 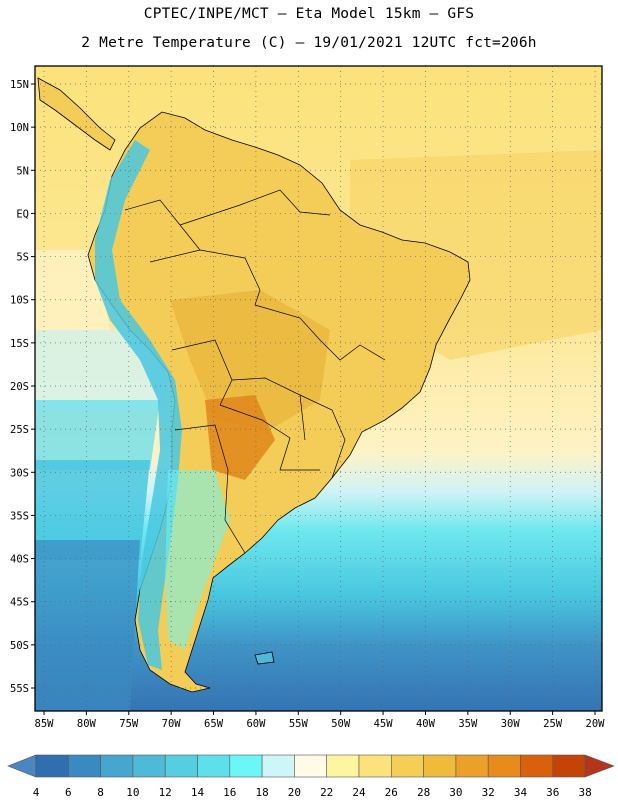 I want to click on lon-label: 75W, so click(x=129, y=724).